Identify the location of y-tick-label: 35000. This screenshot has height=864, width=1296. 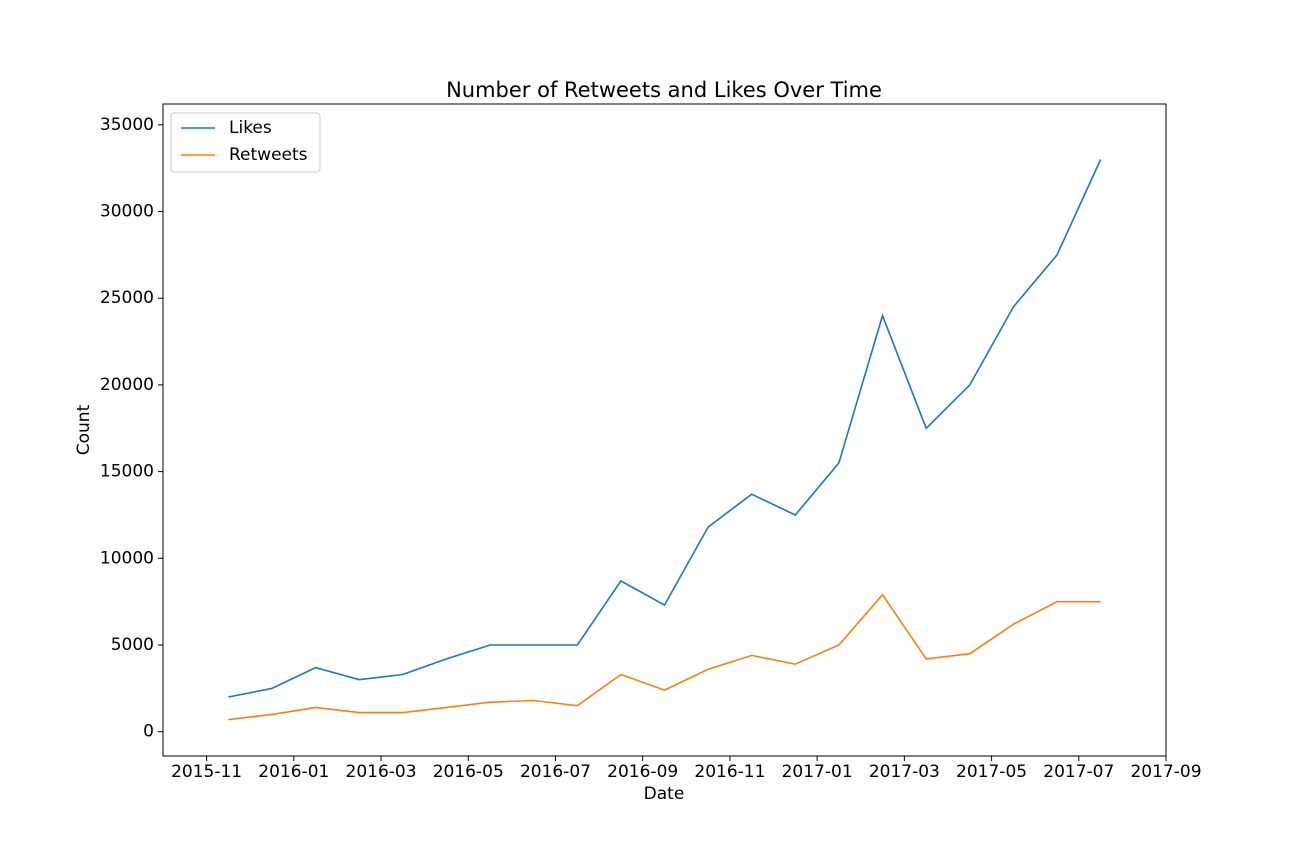
(127, 125).